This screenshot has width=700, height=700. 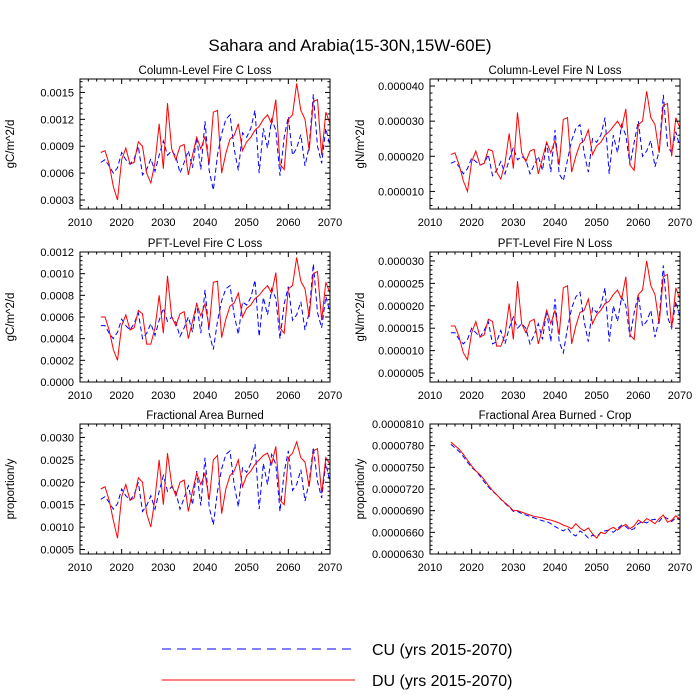 What do you see at coordinates (57, 483) in the screenshot?
I see `y-tick-label: 0.0020` at bounding box center [57, 483].